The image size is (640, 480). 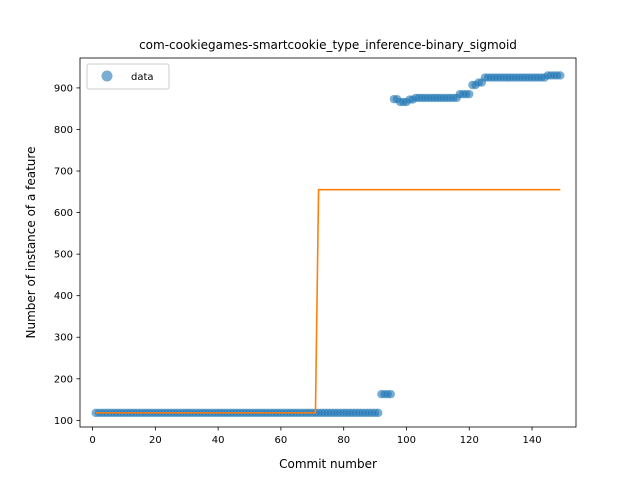 I want to click on legend-marker-data, so click(x=107, y=76).